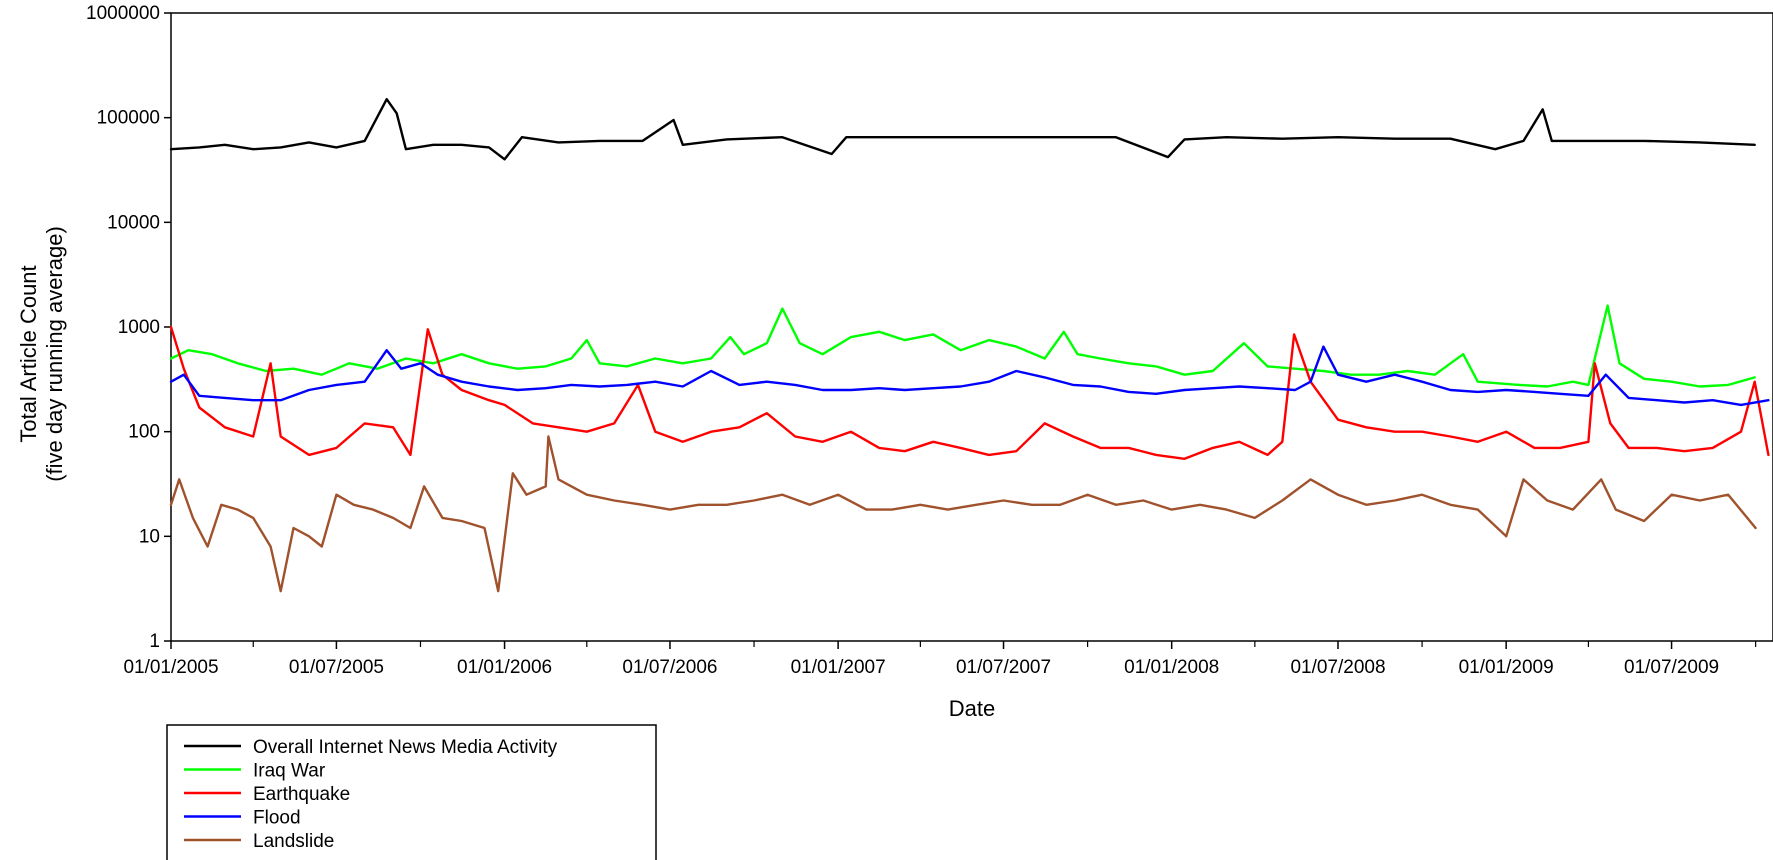 The height and width of the screenshot is (860, 1773). What do you see at coordinates (962, 129) in the screenshot?
I see `series-line-overall-internet-news-media-activity` at bounding box center [962, 129].